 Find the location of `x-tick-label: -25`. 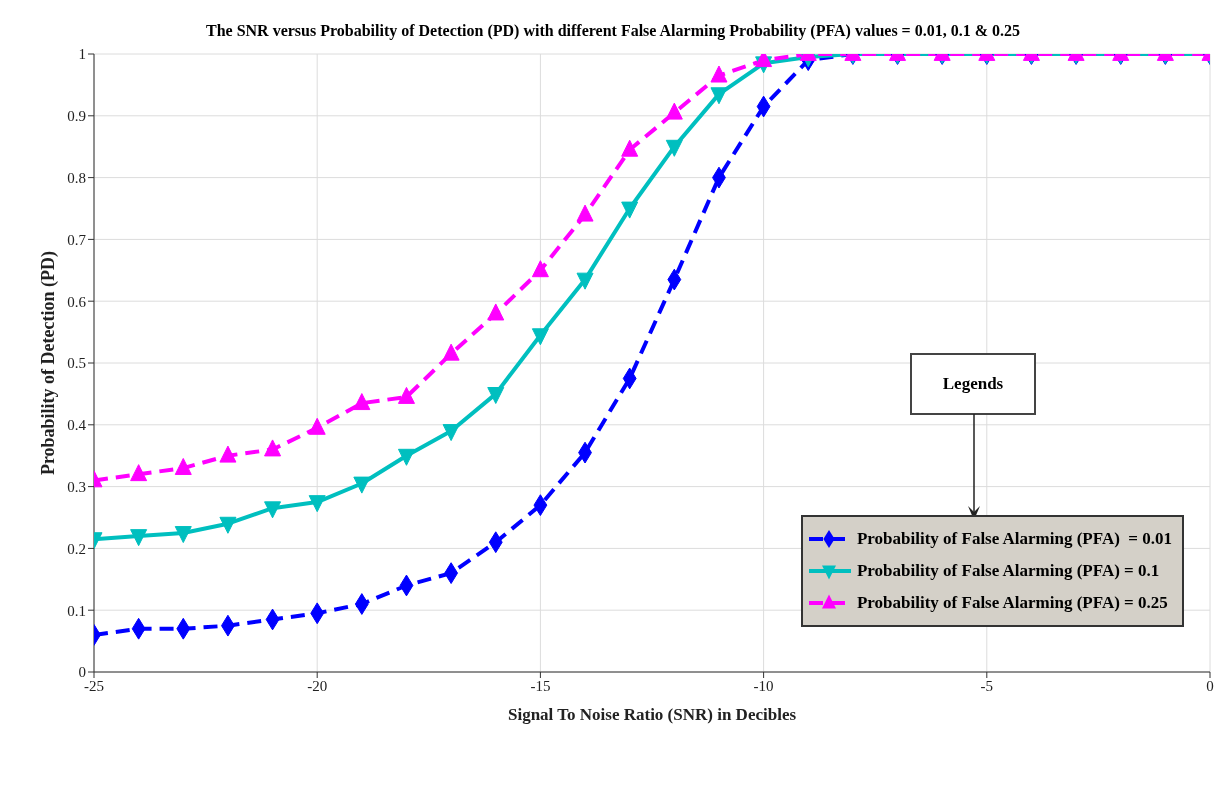

x-tick-label: -25 is located at coordinates (94, 685).